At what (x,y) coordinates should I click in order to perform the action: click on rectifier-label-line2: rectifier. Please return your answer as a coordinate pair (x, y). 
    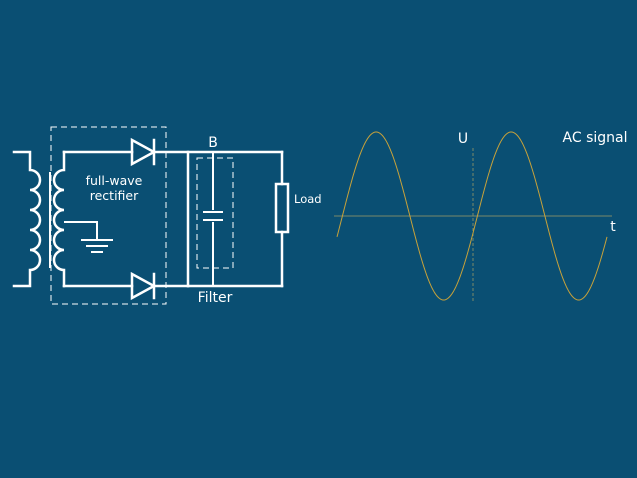
    Looking at the image, I should click on (114, 195).